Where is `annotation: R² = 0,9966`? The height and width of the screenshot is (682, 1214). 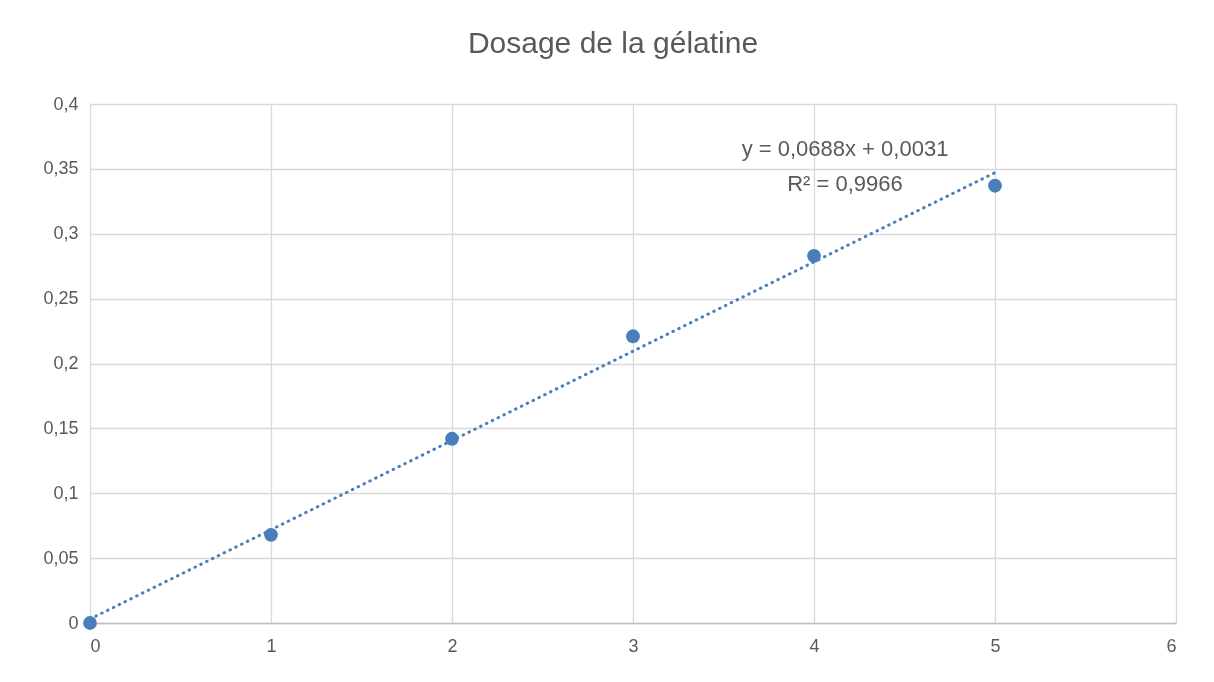 annotation: R² = 0,9966 is located at coordinates (845, 183).